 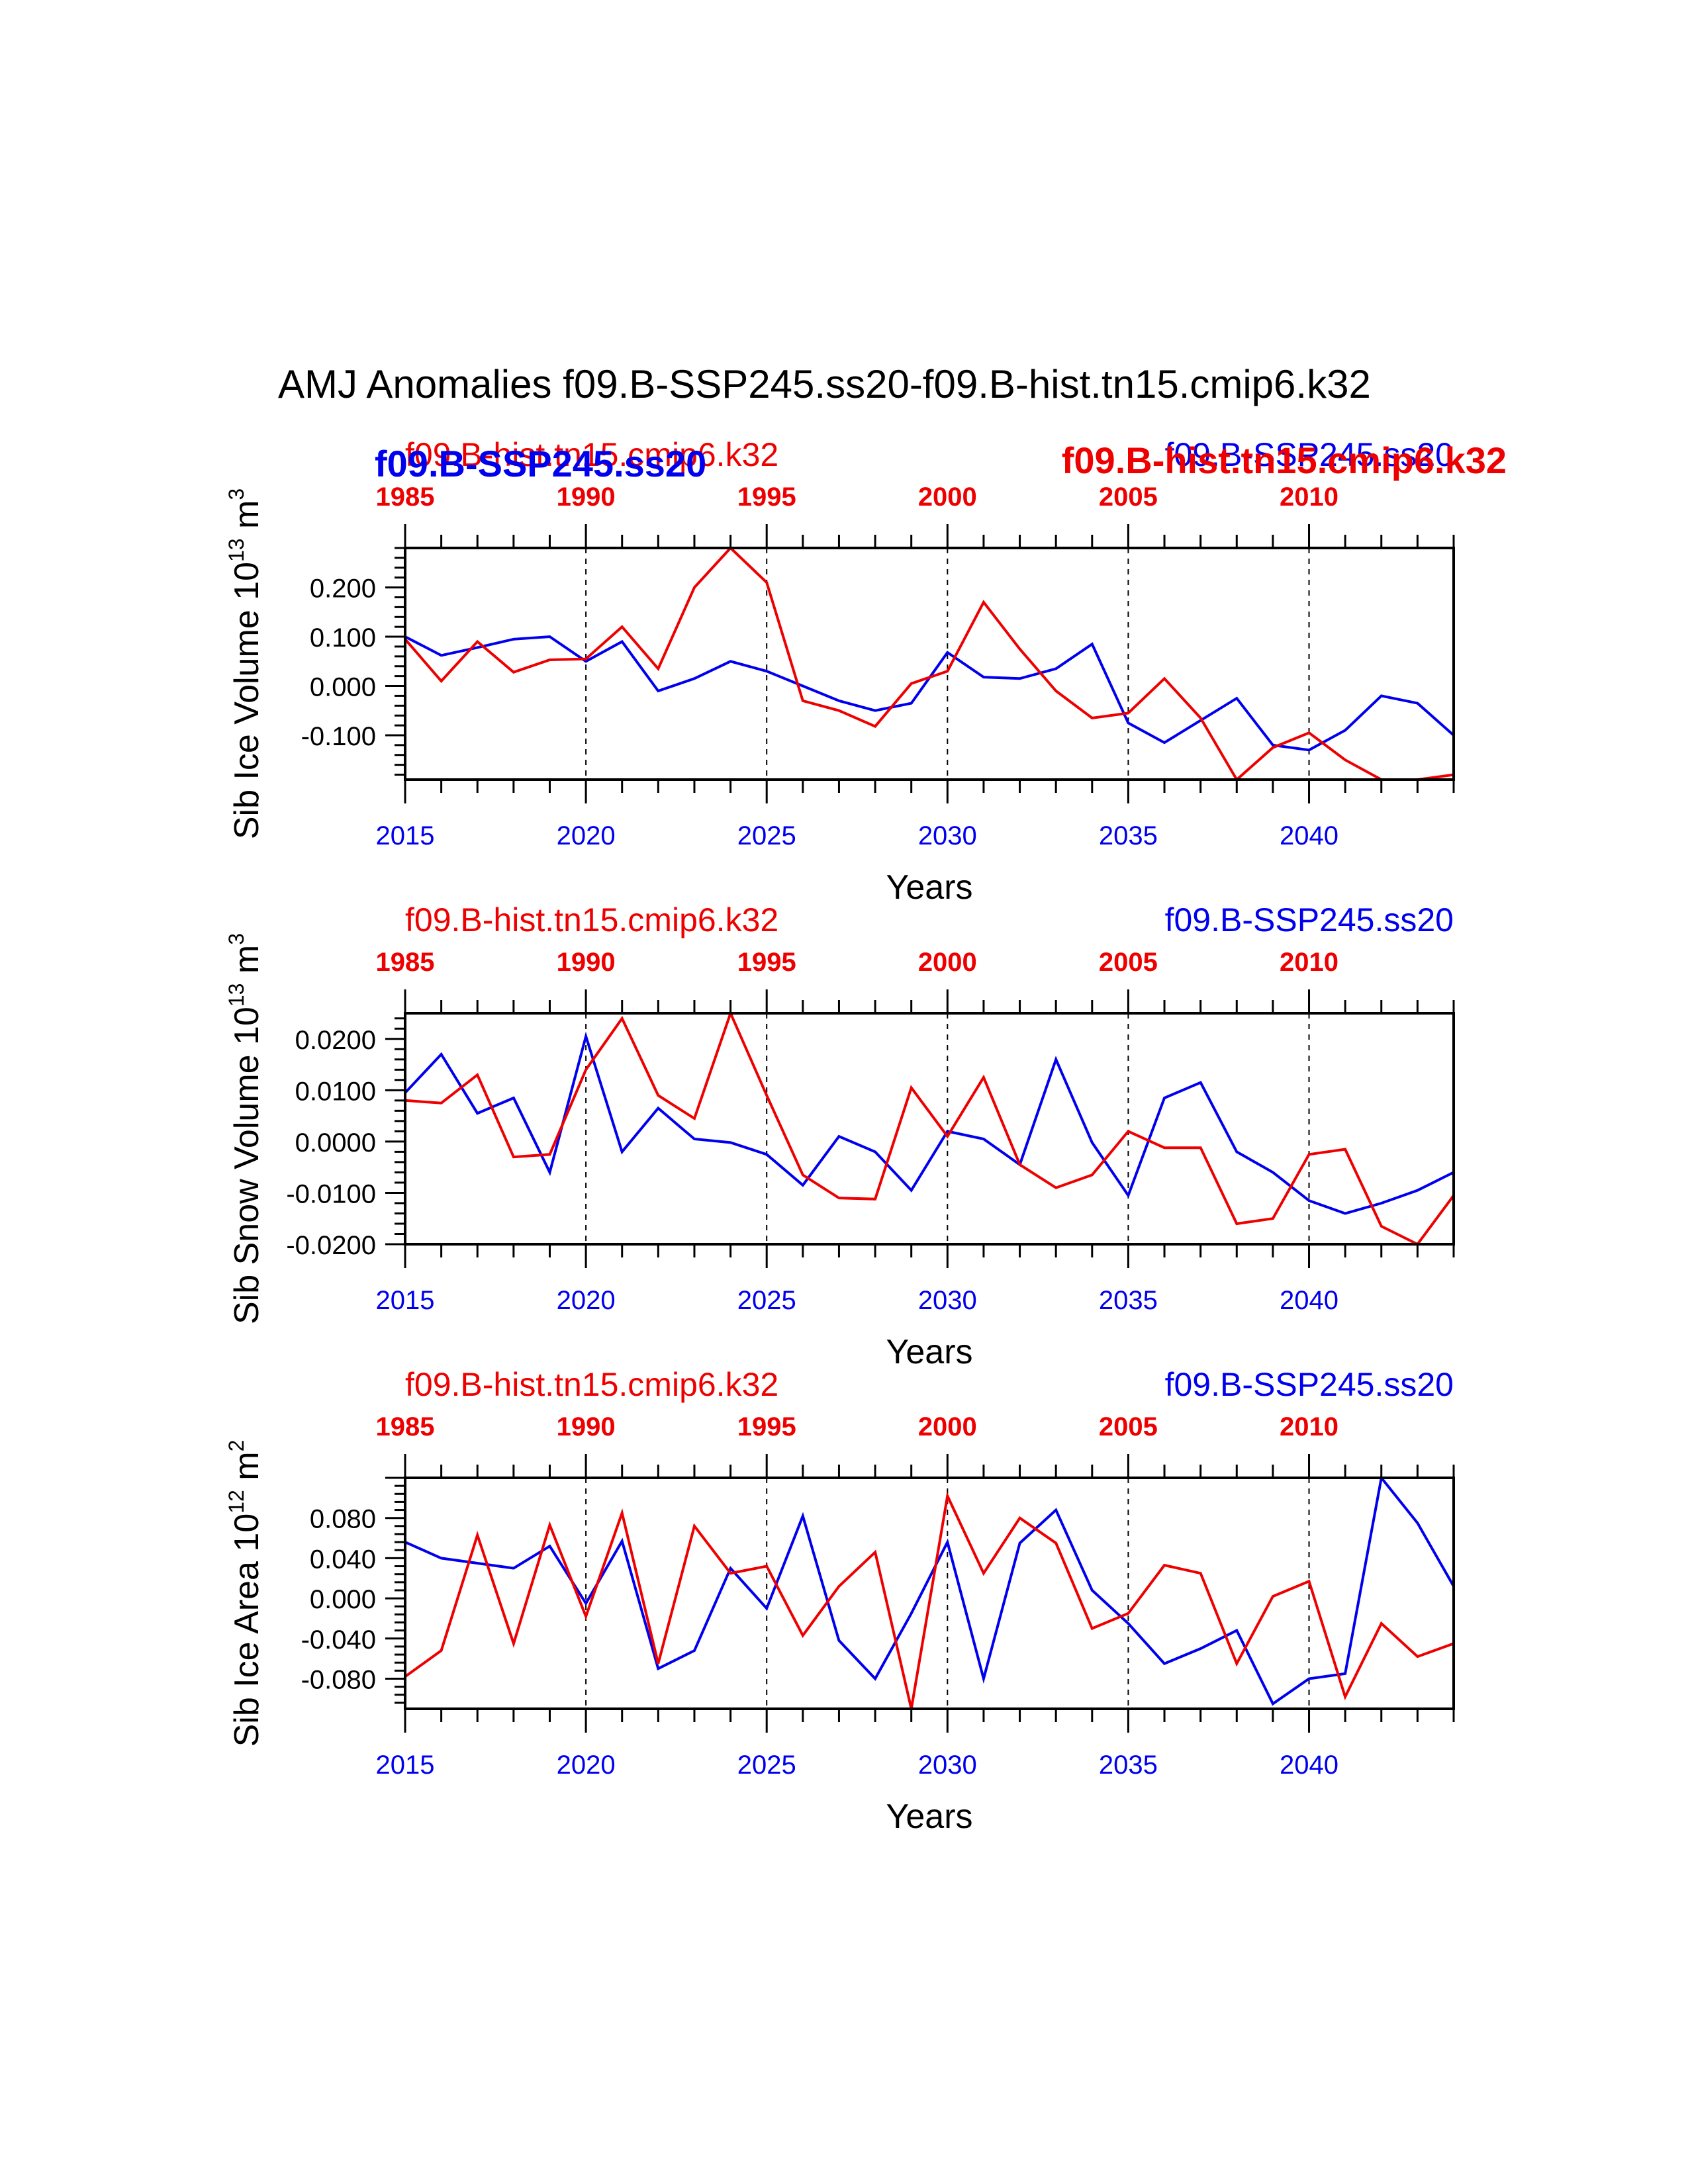 What do you see at coordinates (331, 1245) in the screenshot?
I see `y-tick-label: -0.0200` at bounding box center [331, 1245].